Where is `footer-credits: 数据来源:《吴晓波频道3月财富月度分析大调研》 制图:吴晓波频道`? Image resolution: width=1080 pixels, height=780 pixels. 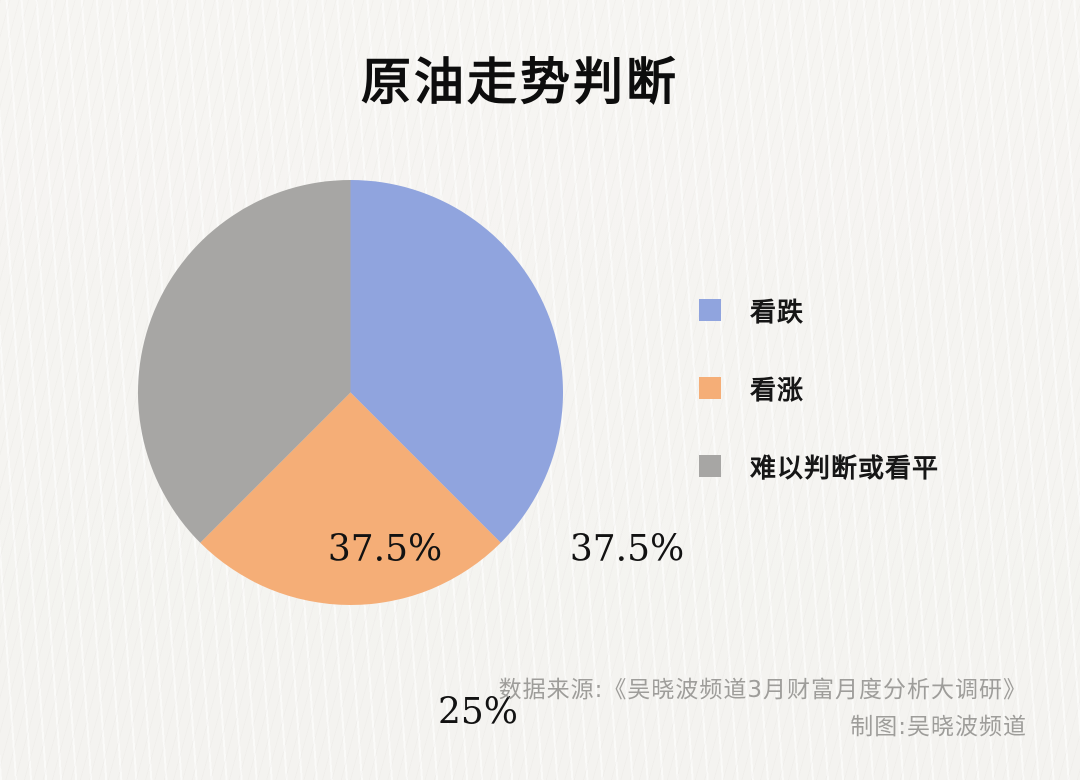
footer-credits: 数据来源:《吴晓波频道3月财富月度分析大调研》 制图:吴晓波频道 is located at coordinates (763, 709).